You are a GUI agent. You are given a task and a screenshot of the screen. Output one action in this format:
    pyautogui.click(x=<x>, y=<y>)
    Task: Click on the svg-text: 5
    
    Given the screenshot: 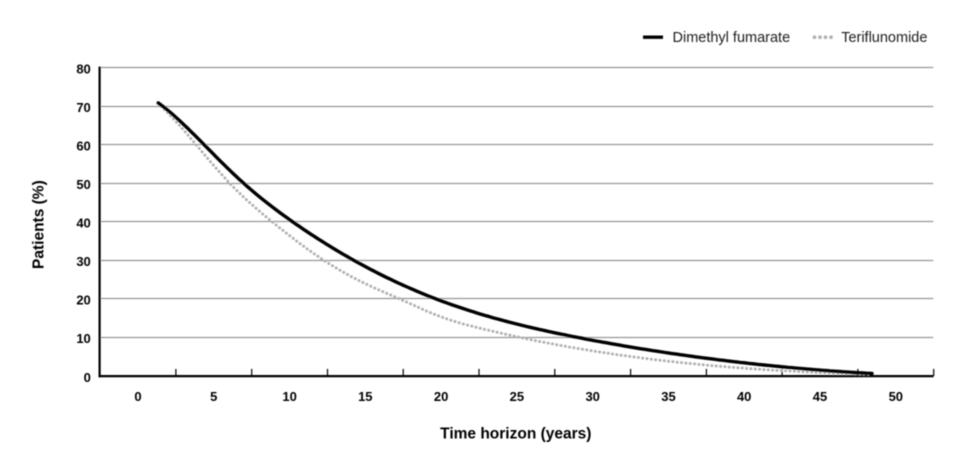 What is the action you would take?
    pyautogui.click(x=213, y=396)
    